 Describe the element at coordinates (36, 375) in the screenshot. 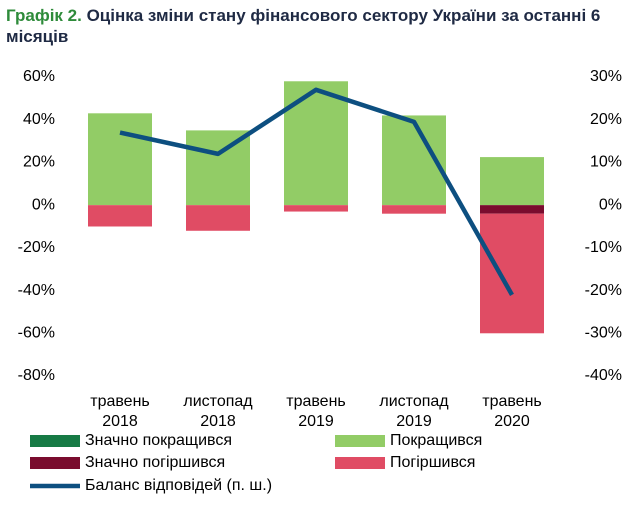

I see `y-tick-label: -80%` at that location.